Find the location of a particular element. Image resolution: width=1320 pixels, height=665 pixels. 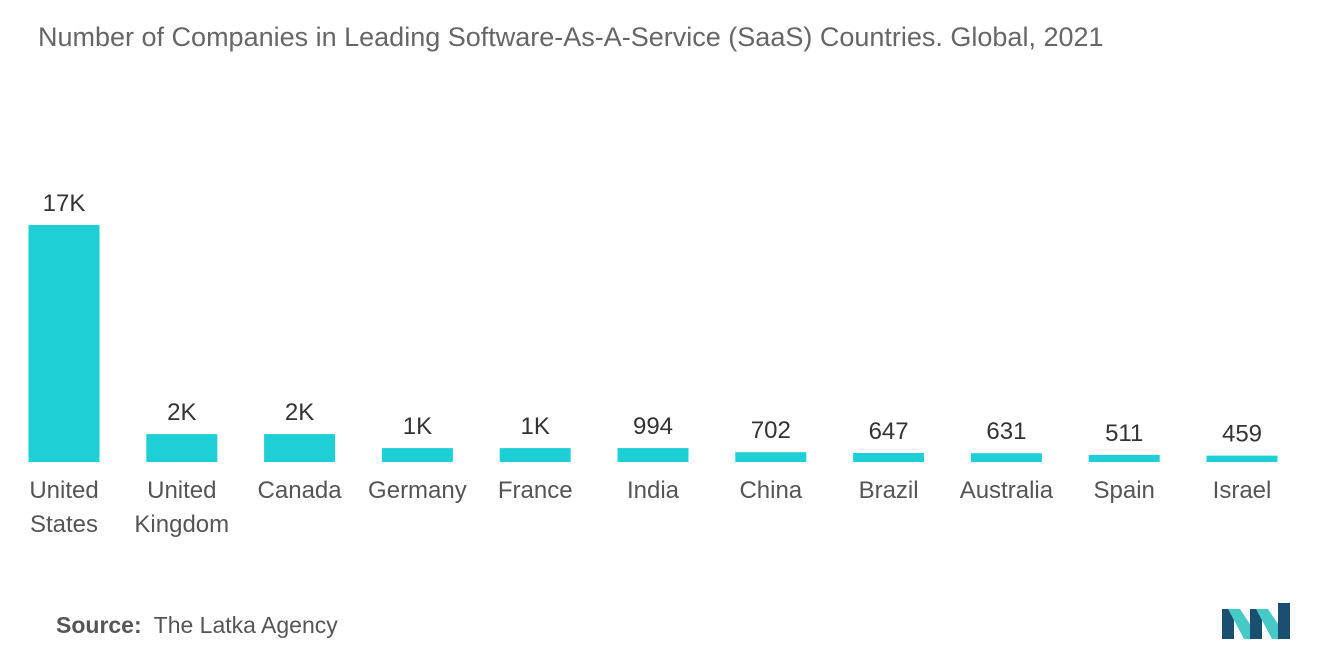

category-label: Germany is located at coordinates (417, 490).